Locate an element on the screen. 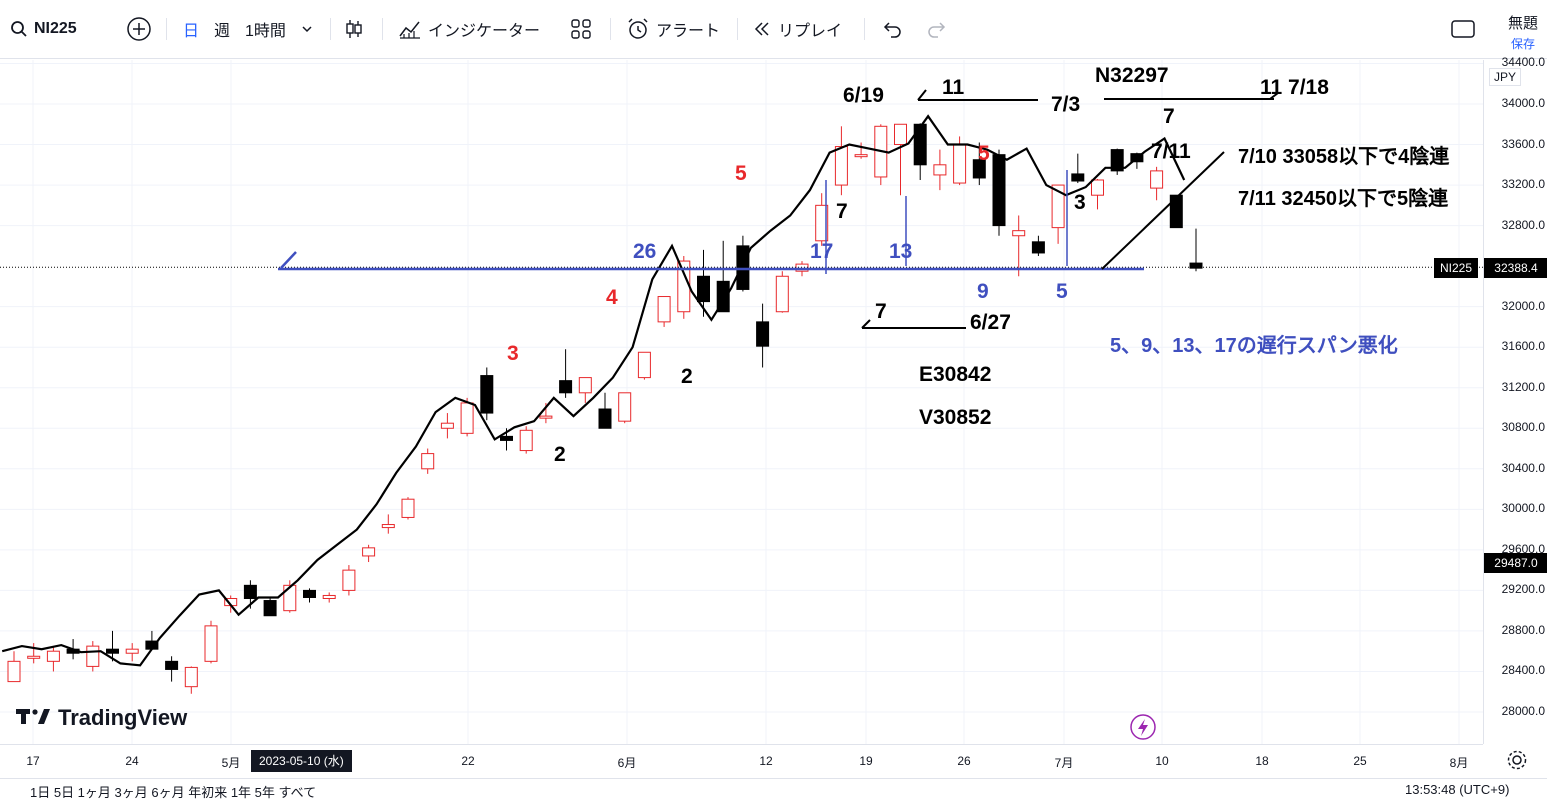 The height and width of the screenshot is (801, 1547). time-tick-label: 10 is located at coordinates (1162, 761).